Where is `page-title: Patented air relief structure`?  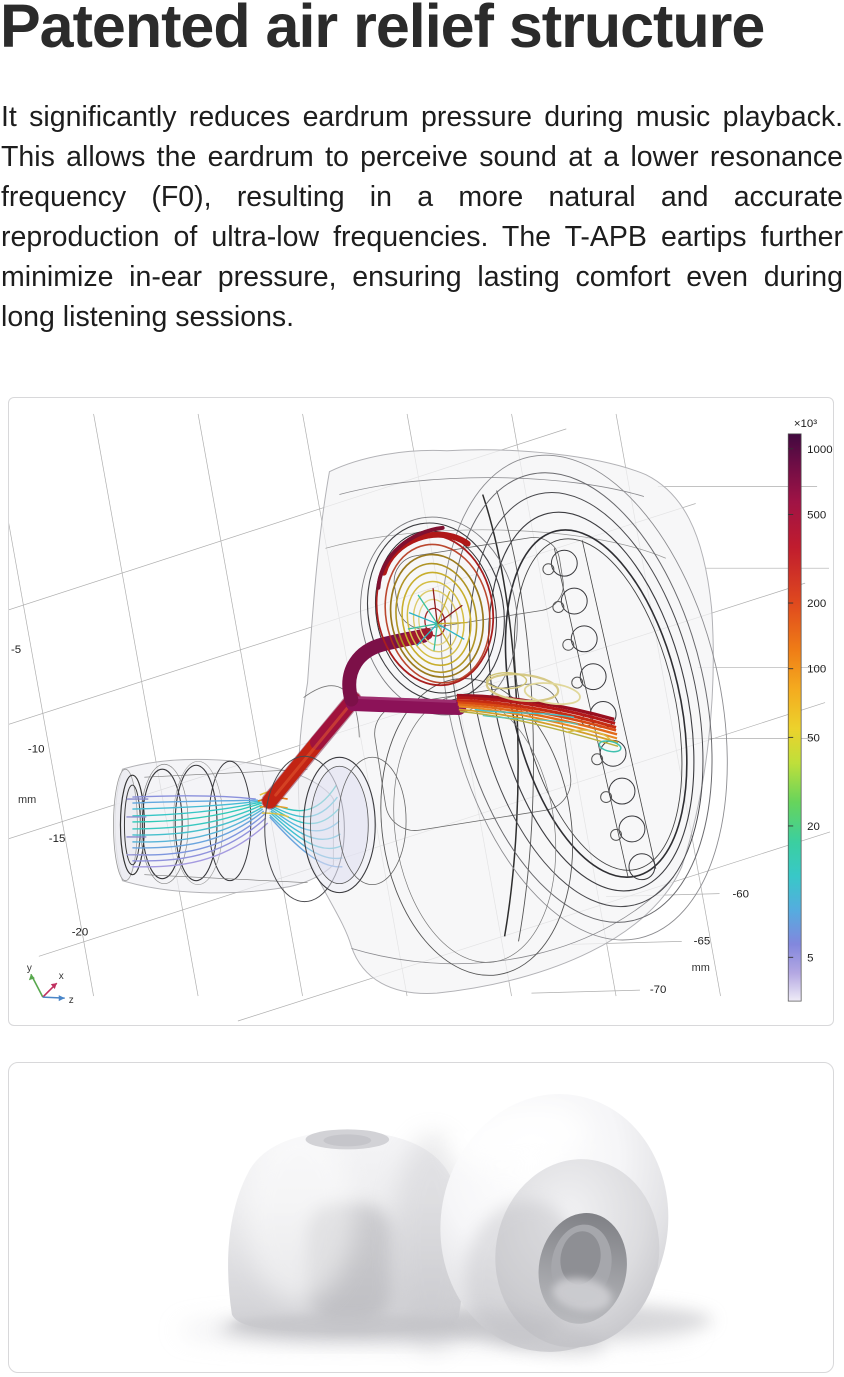
page-title: Patented air relief structure is located at coordinates (382, 30).